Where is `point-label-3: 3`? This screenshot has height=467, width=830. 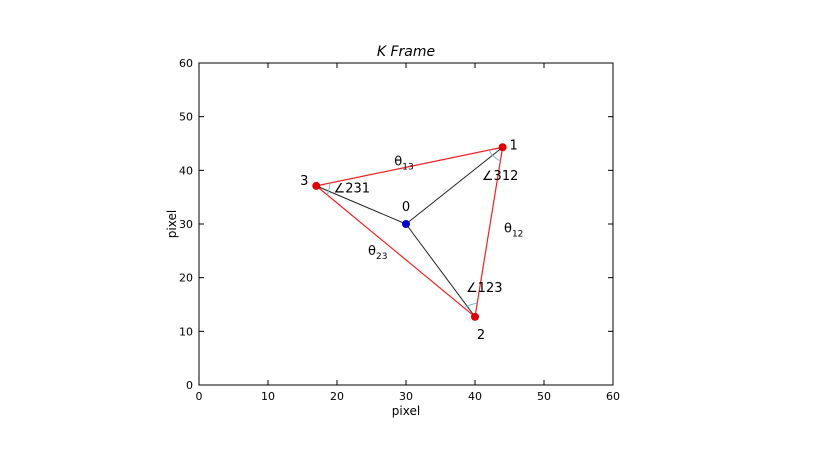 point-label-3: 3 is located at coordinates (304, 181).